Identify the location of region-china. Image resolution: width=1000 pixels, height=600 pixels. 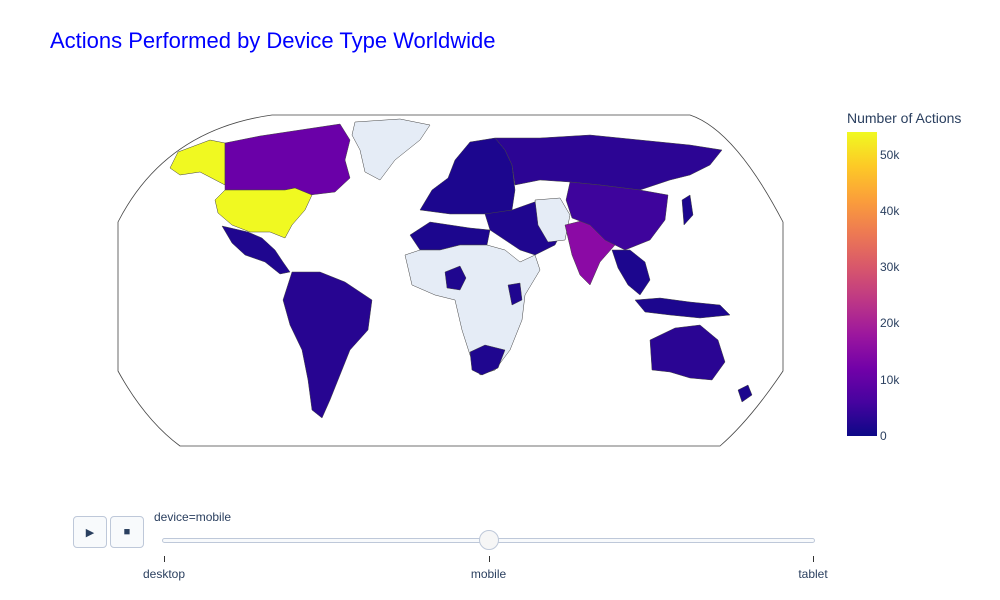
(617, 216).